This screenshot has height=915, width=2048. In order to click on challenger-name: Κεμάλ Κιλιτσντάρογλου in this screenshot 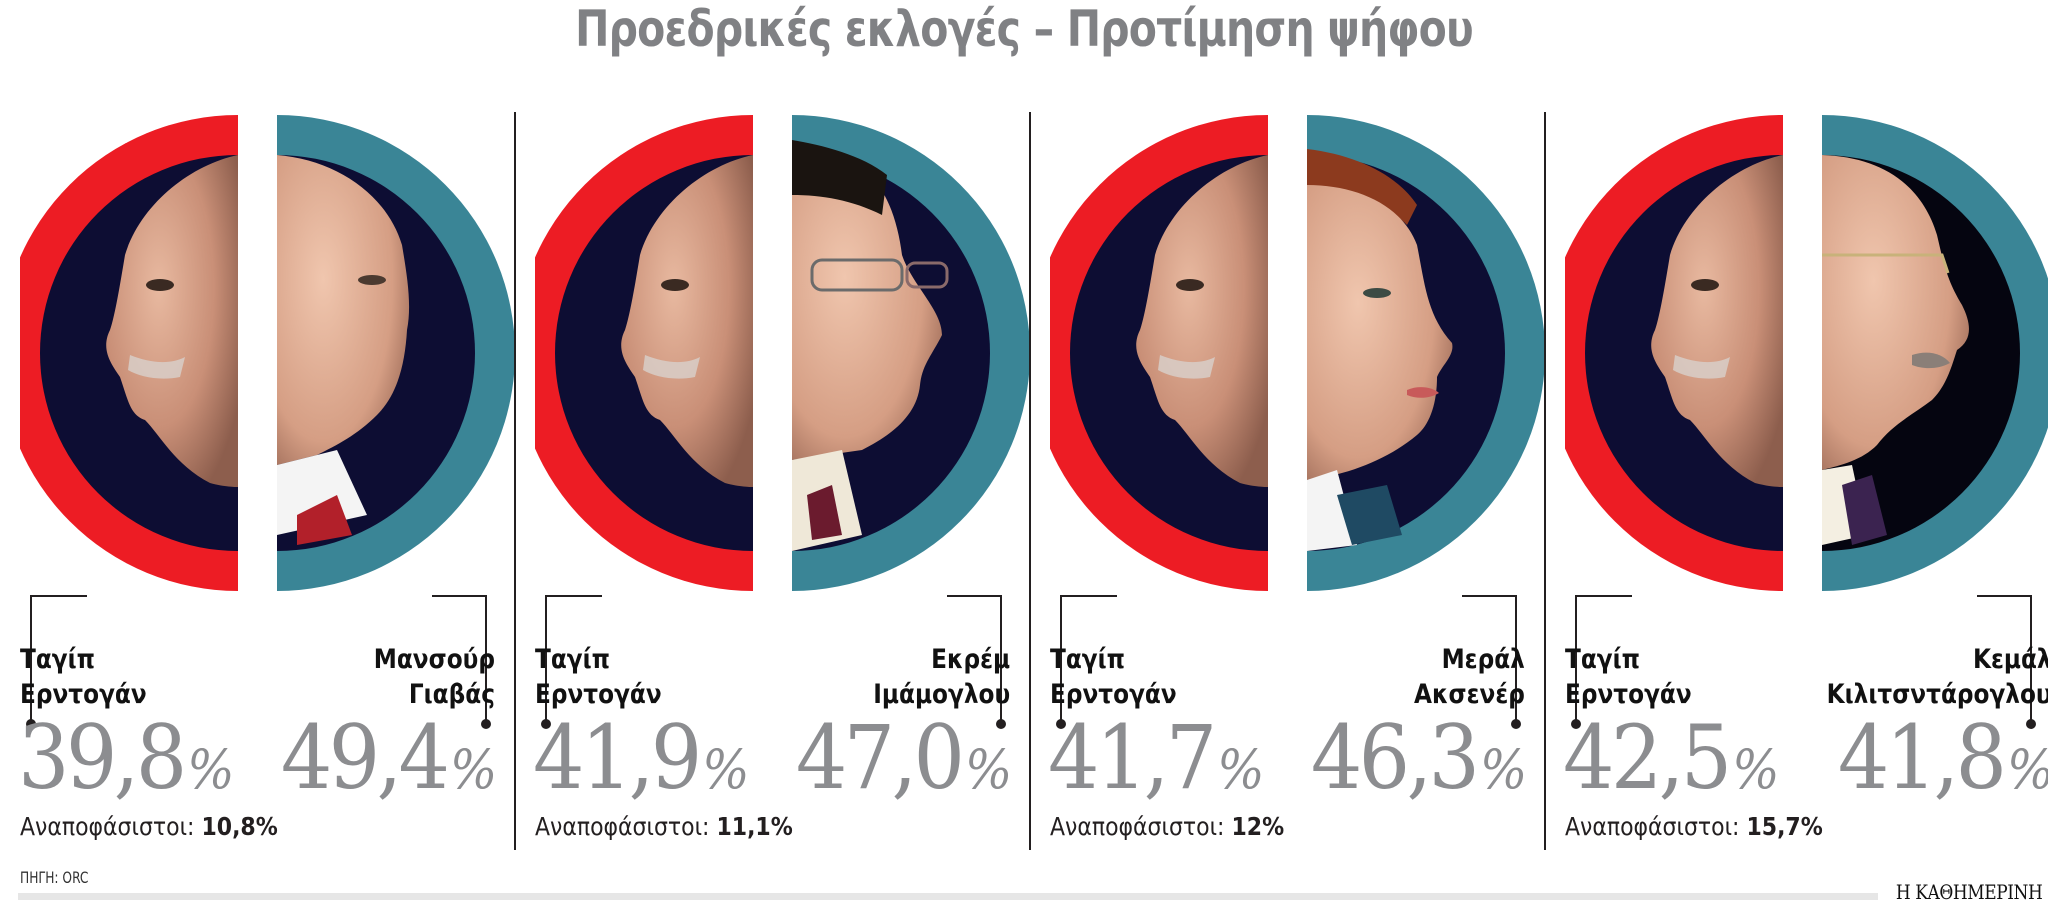, I will do `click(1937, 677)`.